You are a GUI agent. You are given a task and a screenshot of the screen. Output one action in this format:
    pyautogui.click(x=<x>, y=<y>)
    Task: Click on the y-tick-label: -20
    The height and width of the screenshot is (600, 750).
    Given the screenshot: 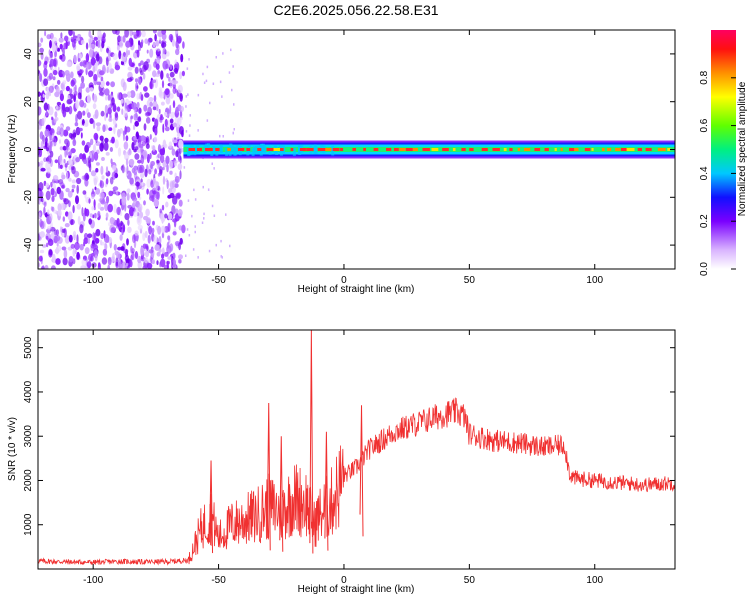 What is the action you would take?
    pyautogui.click(x=28, y=197)
    